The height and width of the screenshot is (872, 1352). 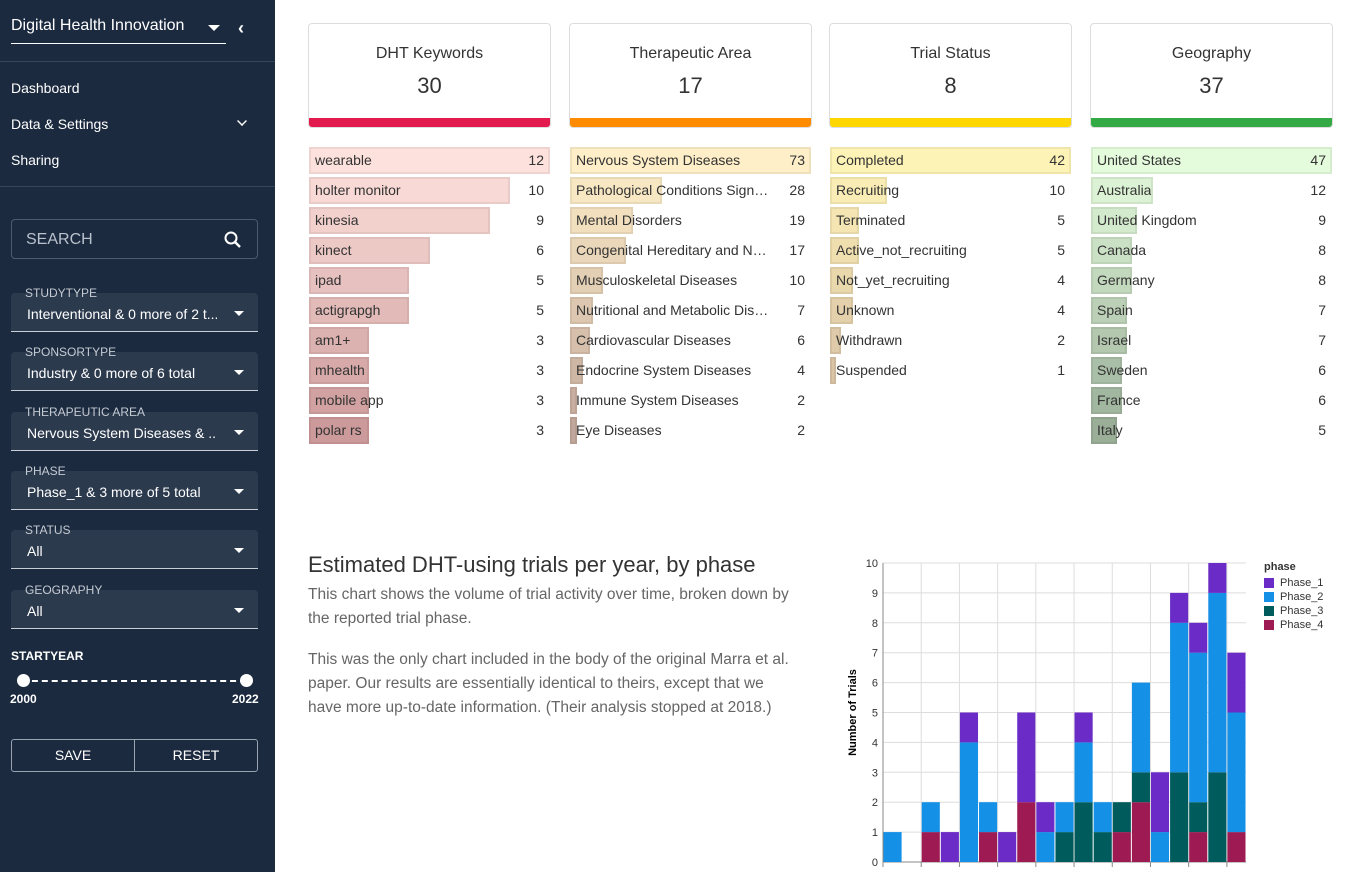 I want to click on list-item: Pathological Conditions Signs ... 28, so click(x=691, y=192).